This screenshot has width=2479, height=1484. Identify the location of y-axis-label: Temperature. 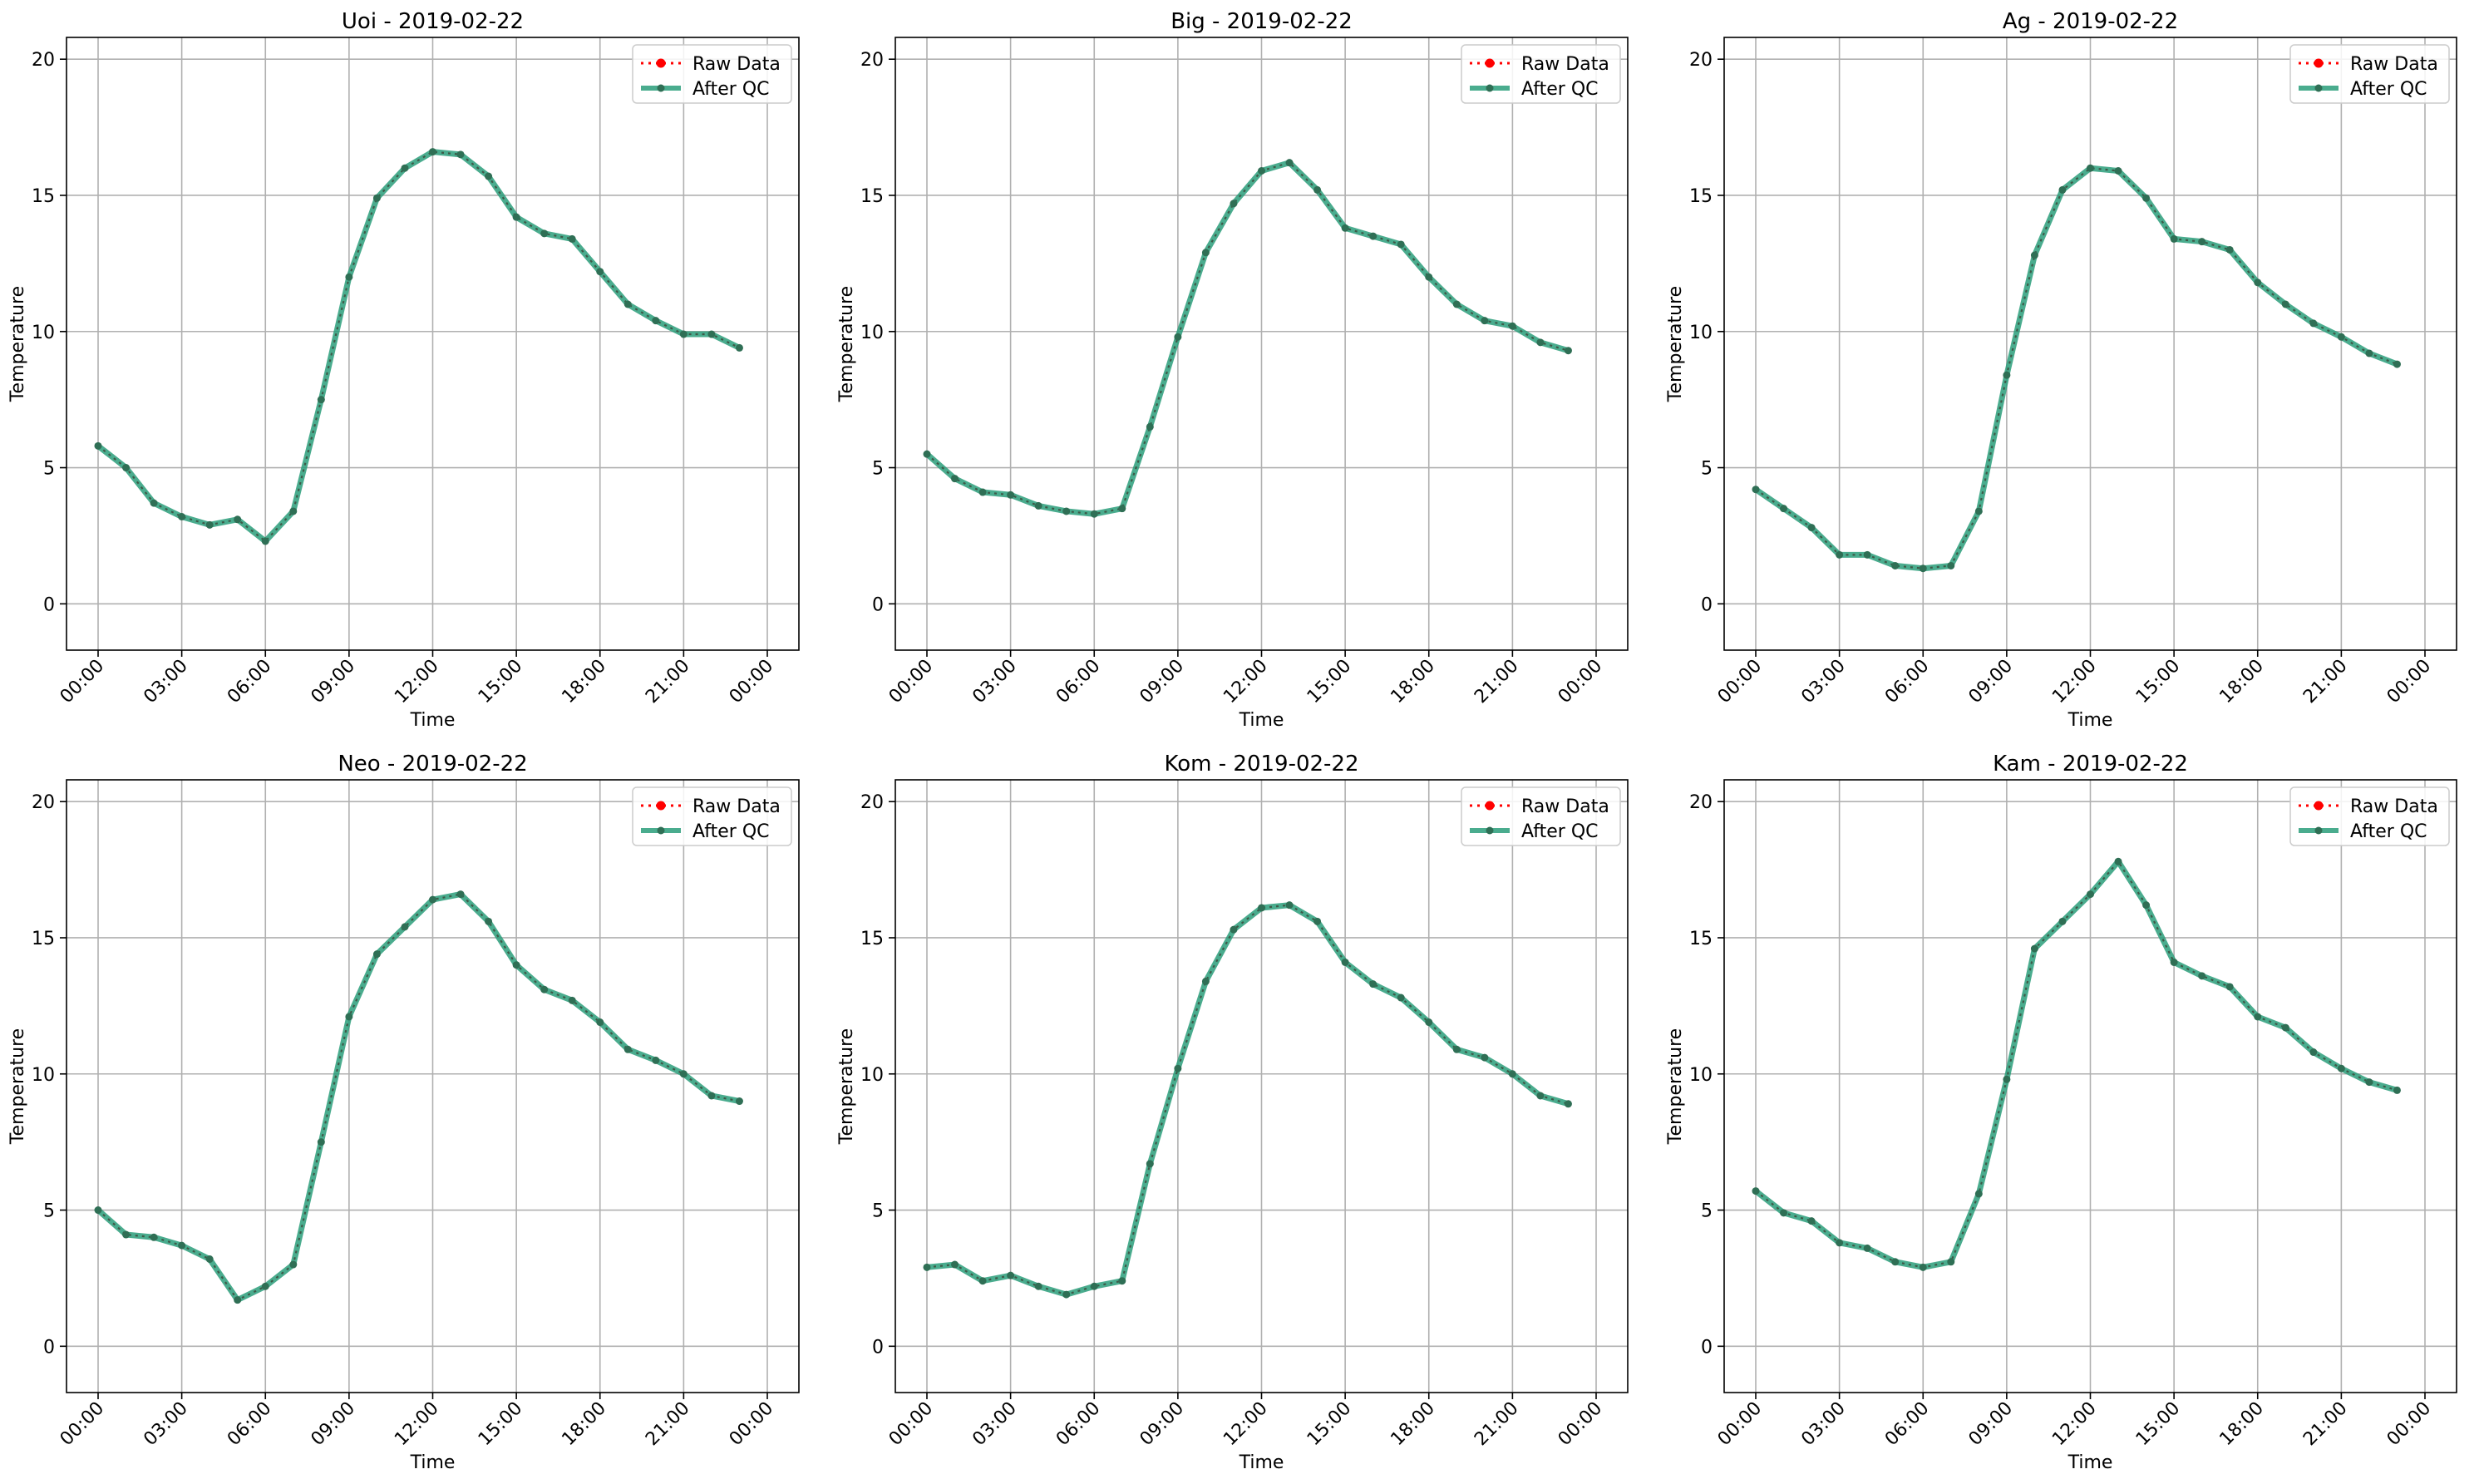
(846, 344).